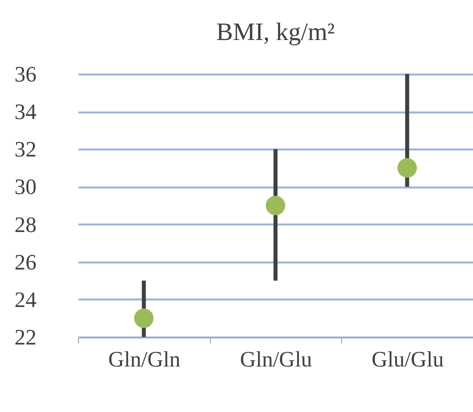  What do you see at coordinates (276, 359) in the screenshot?
I see `x-tick-label: Gln/Glu` at bounding box center [276, 359].